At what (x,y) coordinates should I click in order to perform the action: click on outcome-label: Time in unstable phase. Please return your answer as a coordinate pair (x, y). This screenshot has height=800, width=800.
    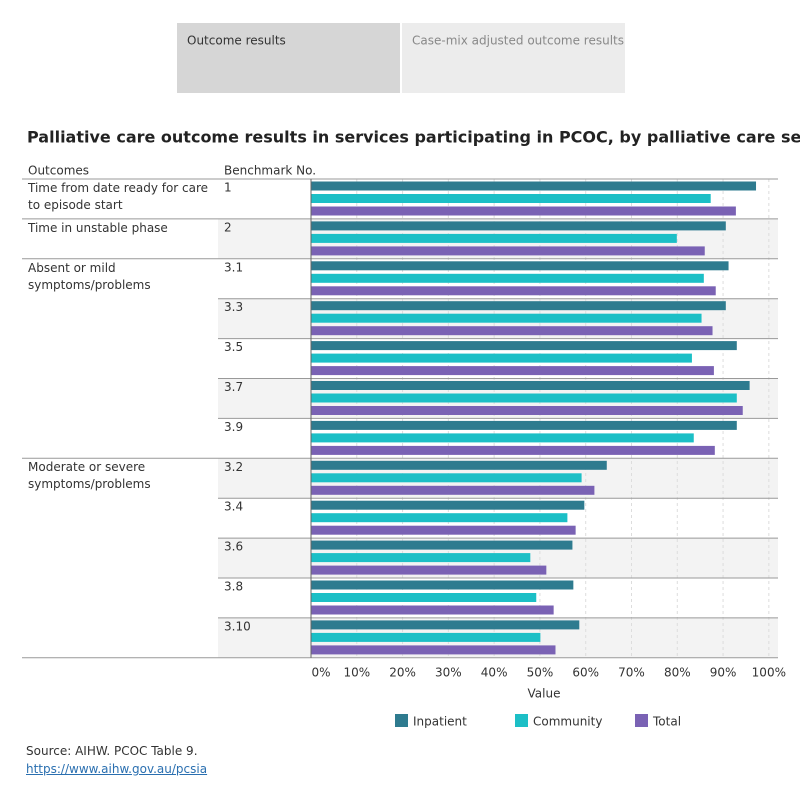
    Looking at the image, I should click on (98, 227).